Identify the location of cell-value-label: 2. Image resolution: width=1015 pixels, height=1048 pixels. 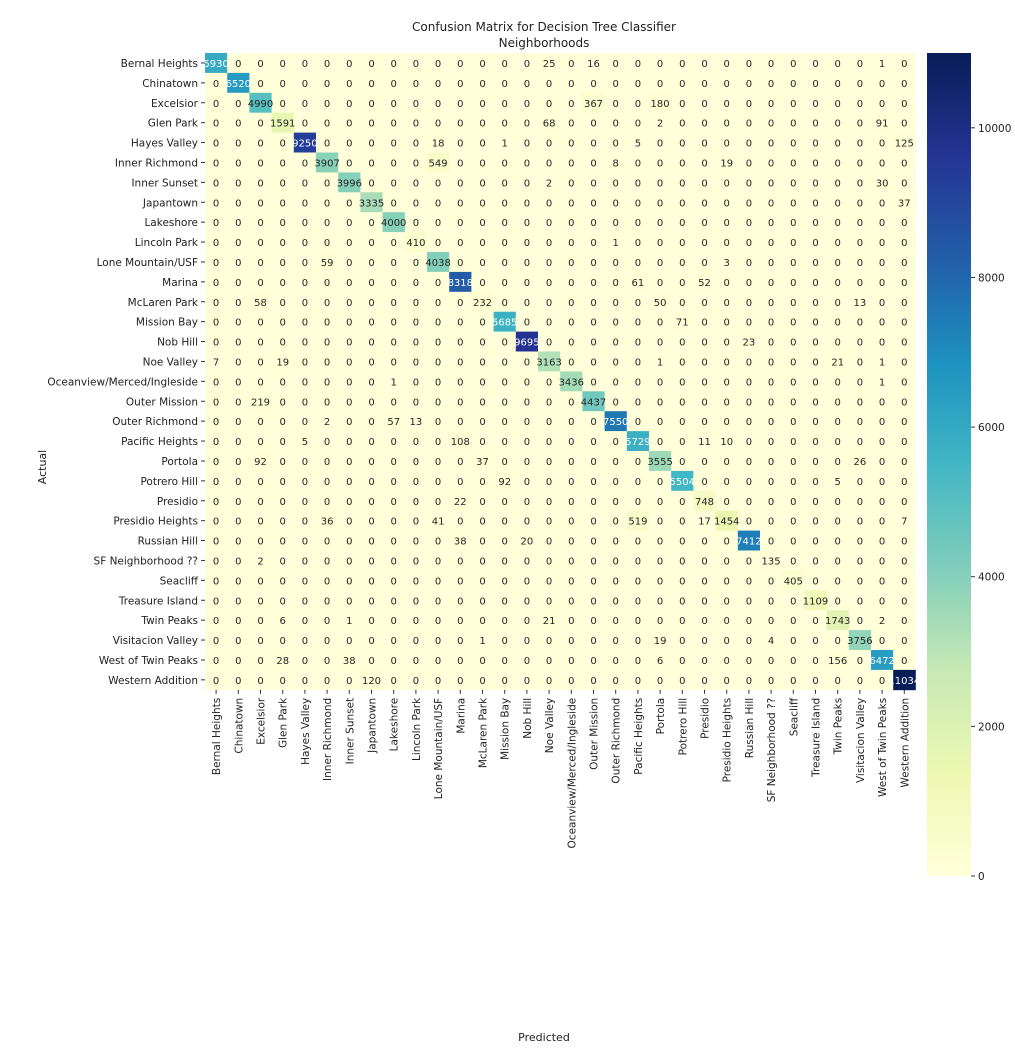
(660, 124).